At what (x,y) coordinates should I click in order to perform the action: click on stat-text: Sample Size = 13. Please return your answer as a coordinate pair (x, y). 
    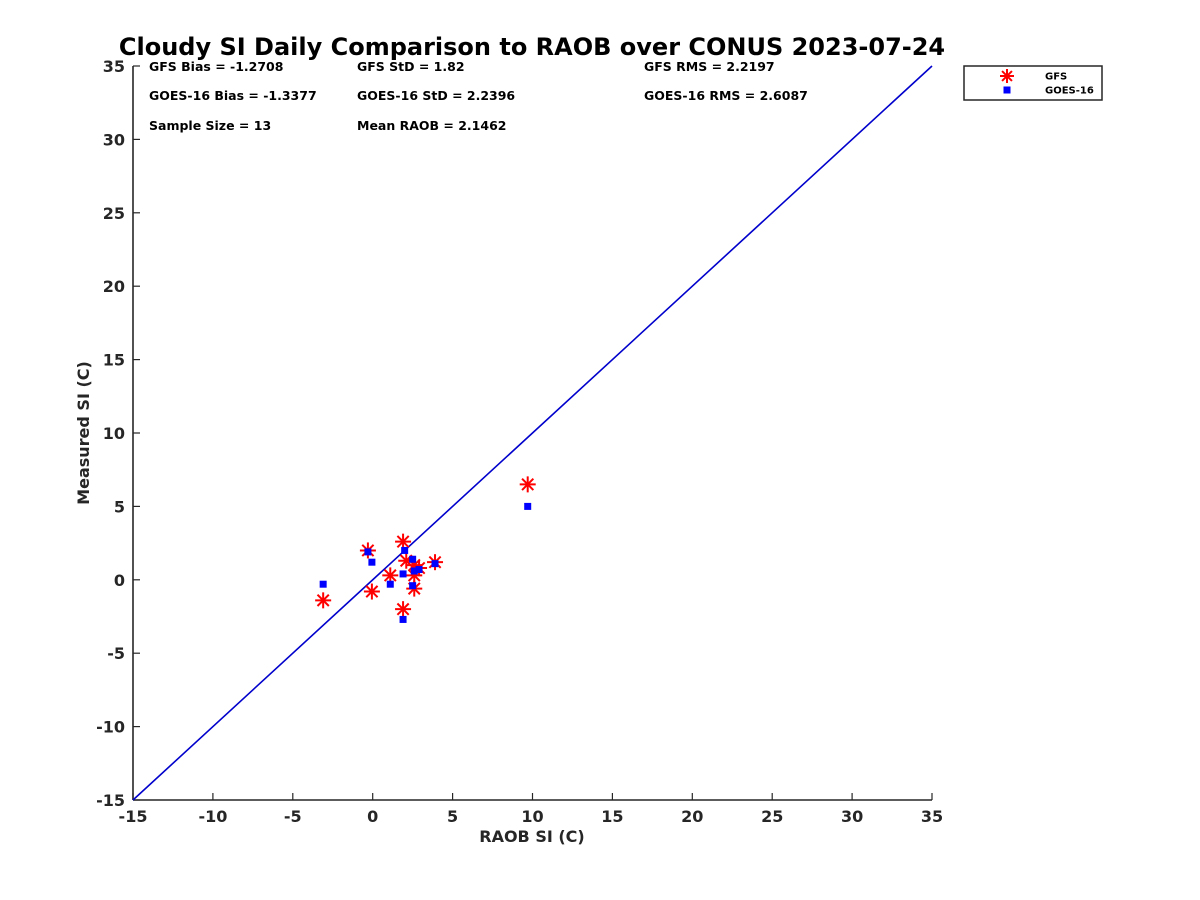
    Looking at the image, I should click on (210, 125).